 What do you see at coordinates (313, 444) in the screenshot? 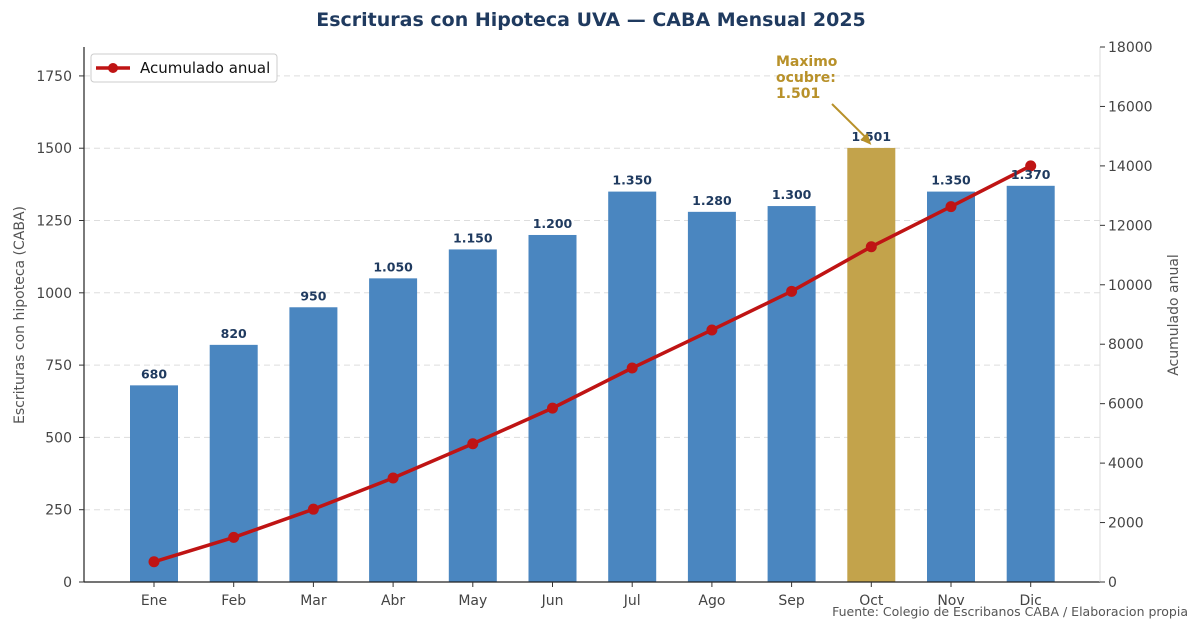
I see `bar-mar` at bounding box center [313, 444].